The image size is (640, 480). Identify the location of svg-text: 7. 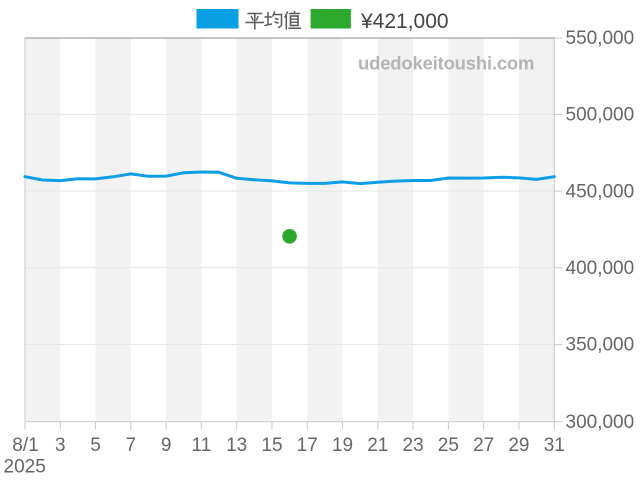
(131, 445).